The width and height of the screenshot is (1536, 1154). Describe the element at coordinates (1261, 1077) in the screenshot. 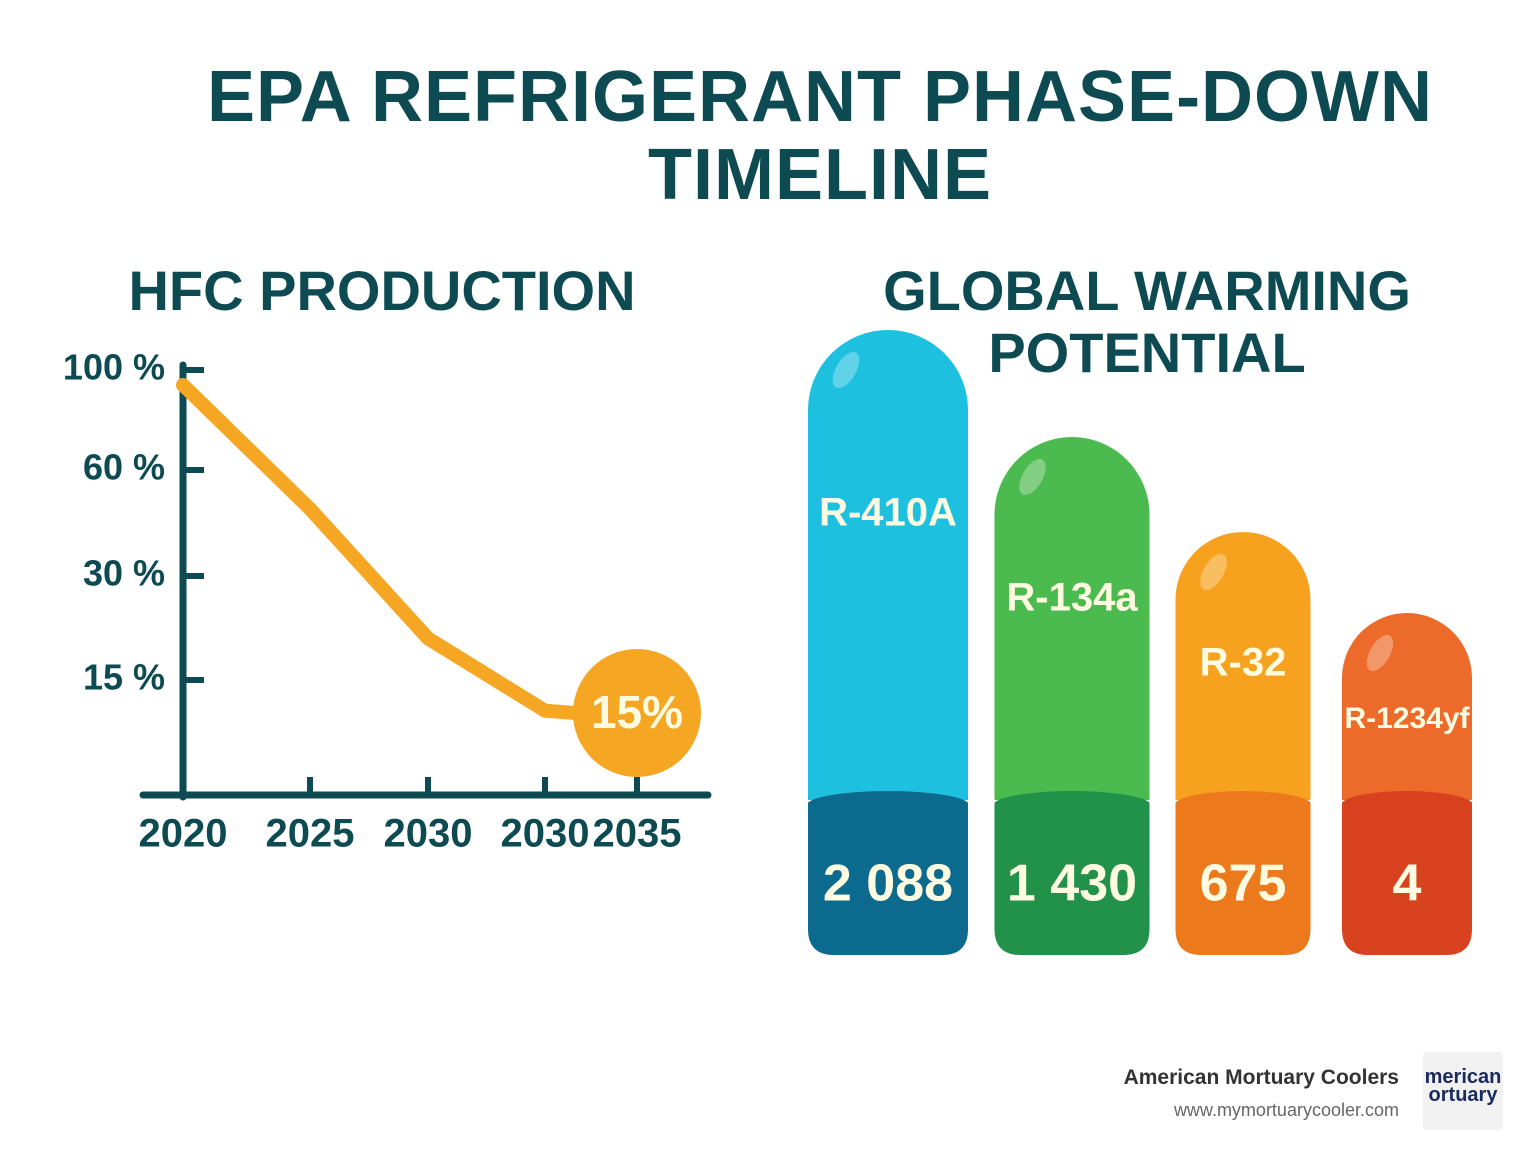

I see `footer-name: American Mortuary Coolers` at that location.